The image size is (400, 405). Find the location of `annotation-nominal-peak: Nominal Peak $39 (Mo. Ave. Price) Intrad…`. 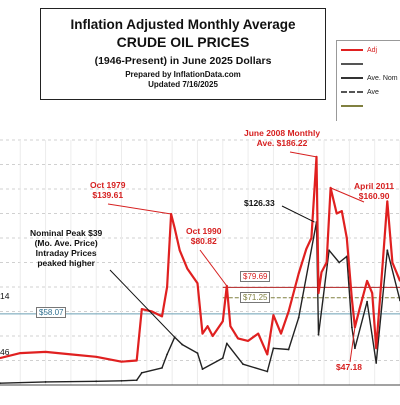

annotation-nominal-peak: Nominal Peak $39 (Mo. Ave. Price) Intrad… is located at coordinates (66, 248).